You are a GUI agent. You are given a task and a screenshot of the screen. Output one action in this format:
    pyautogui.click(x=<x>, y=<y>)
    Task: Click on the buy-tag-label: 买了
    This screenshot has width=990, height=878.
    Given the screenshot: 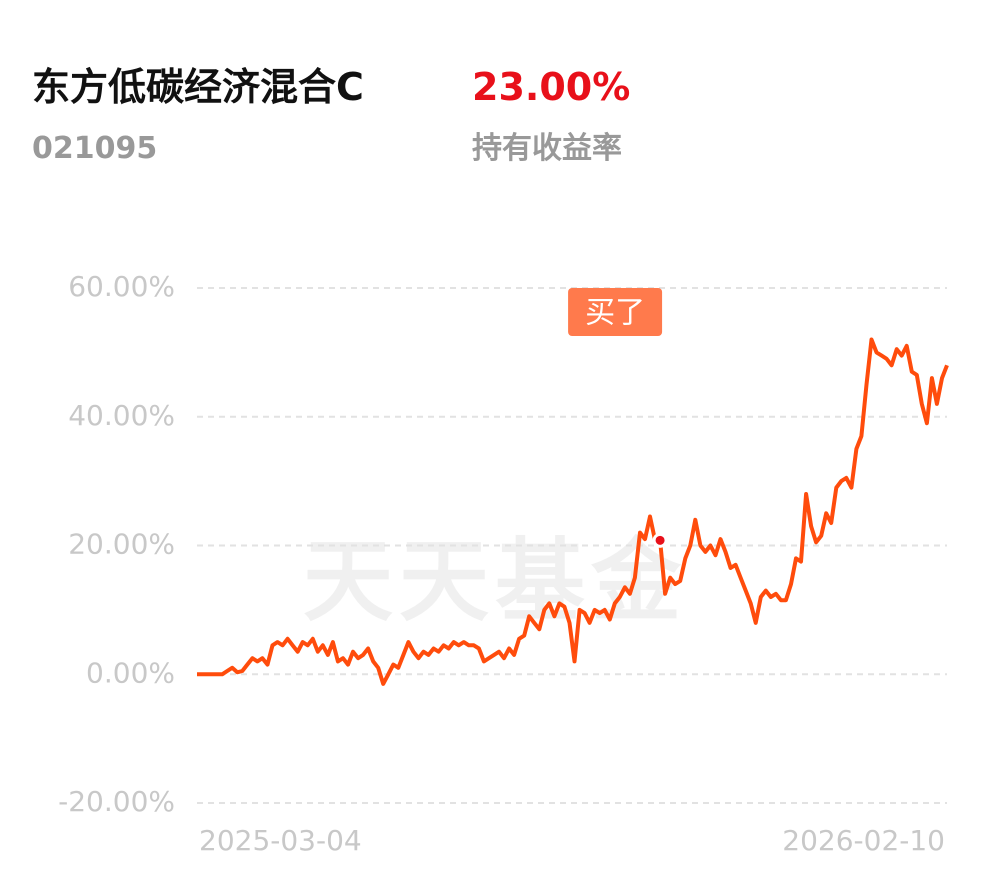 What is the action you would take?
    pyautogui.click(x=615, y=313)
    